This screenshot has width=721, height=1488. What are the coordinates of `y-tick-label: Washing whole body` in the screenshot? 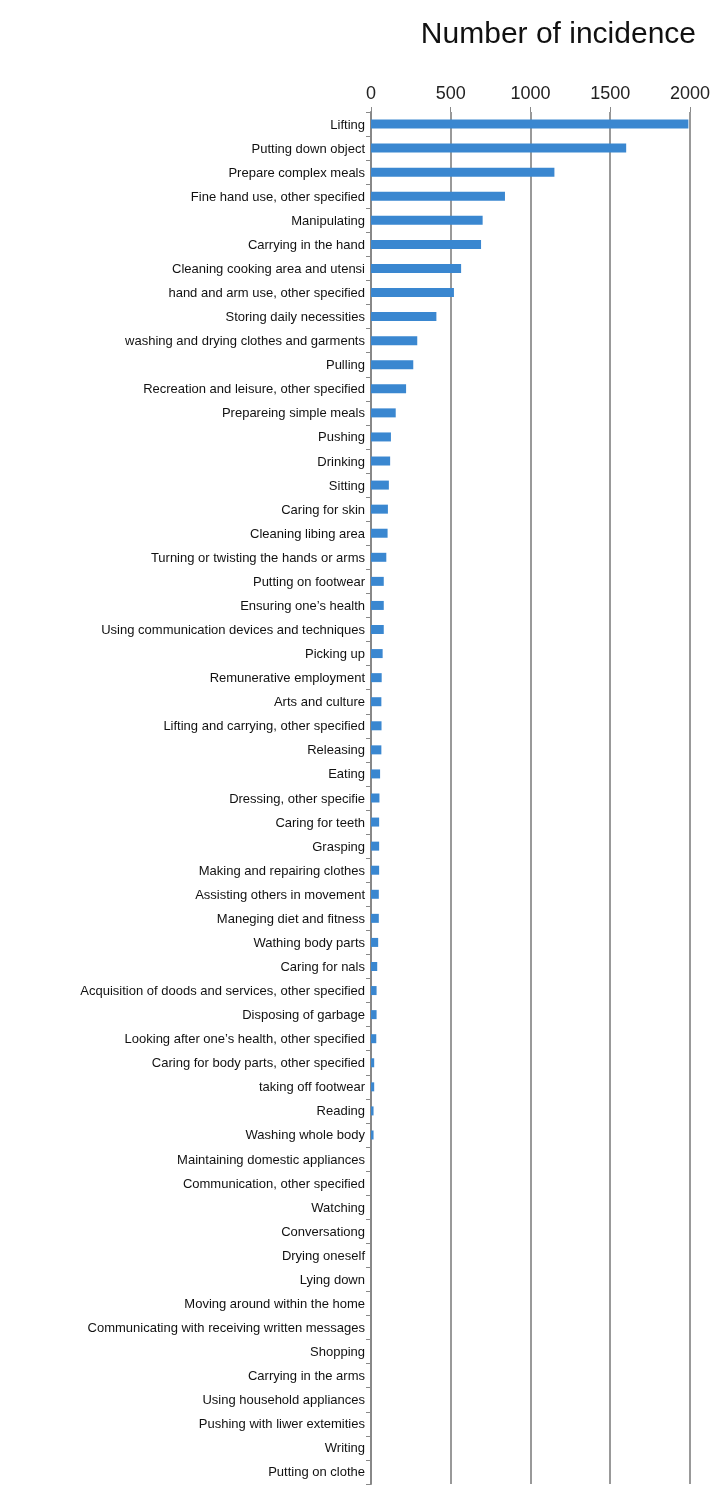 It's located at (305, 1135).